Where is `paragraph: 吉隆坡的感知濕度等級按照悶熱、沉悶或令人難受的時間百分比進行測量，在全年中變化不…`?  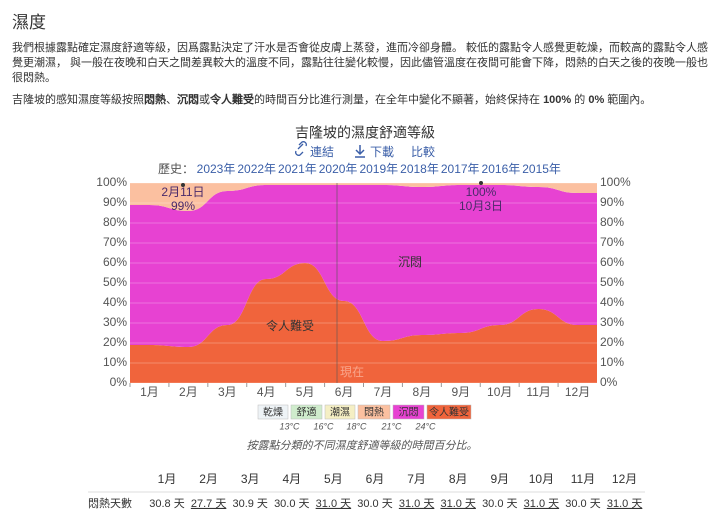
paragraph: 吉隆坡的感知濕度等級按照悶熱、沉悶或令人難受的時間百分比進行測量，在全年中變化不… is located at coordinates (362, 100).